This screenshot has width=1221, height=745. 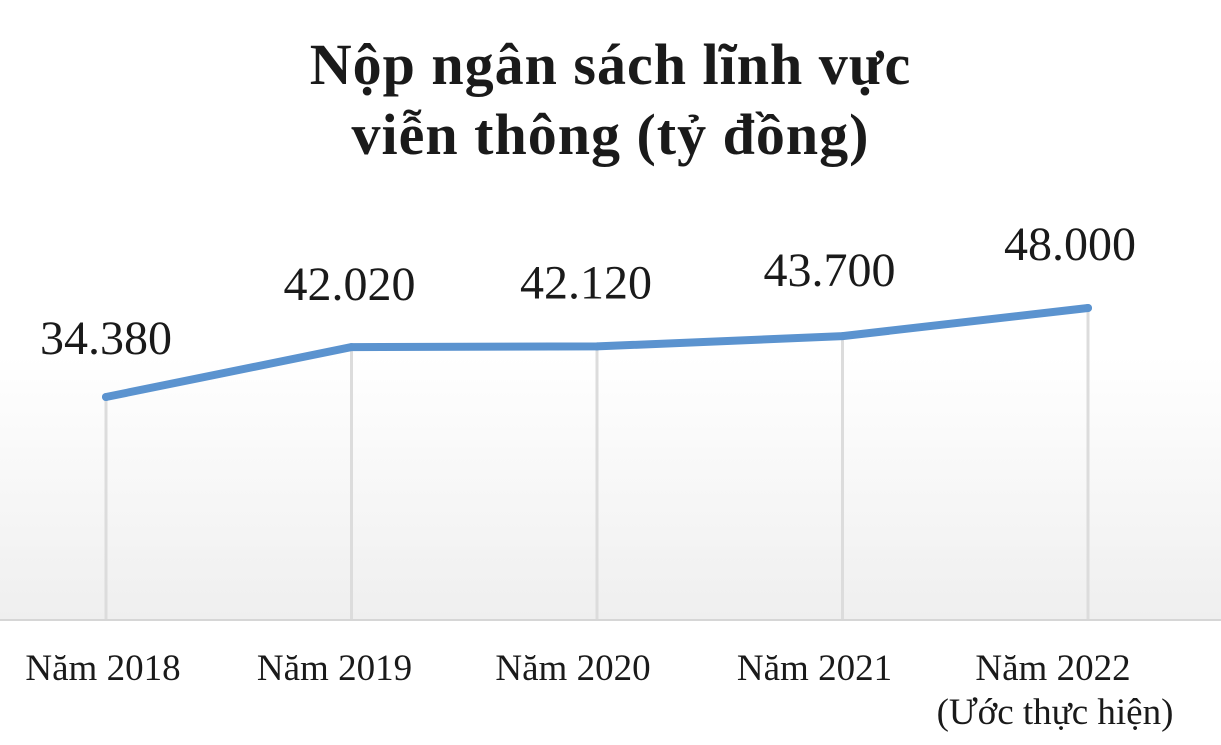 I want to click on x-tick-label: Năm 2018, so click(x=102, y=668).